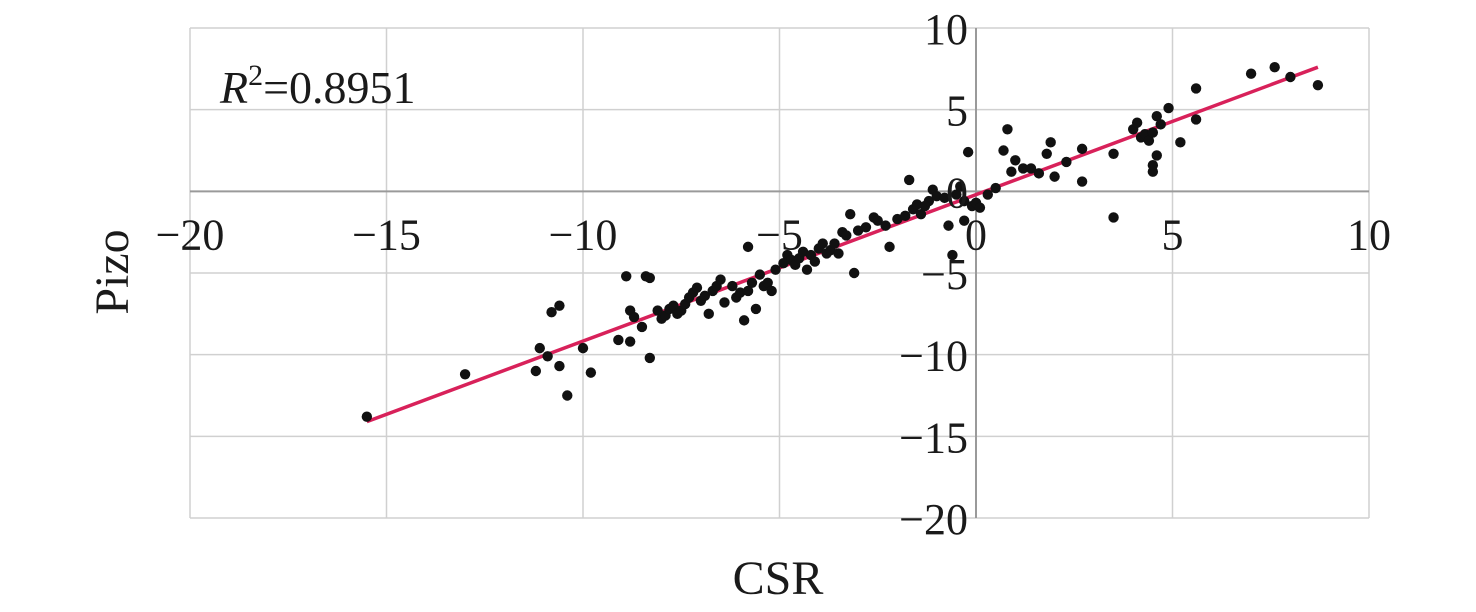 The width and height of the screenshot is (1476, 612). I want to click on y-tick-label: 5, so click(957, 111).